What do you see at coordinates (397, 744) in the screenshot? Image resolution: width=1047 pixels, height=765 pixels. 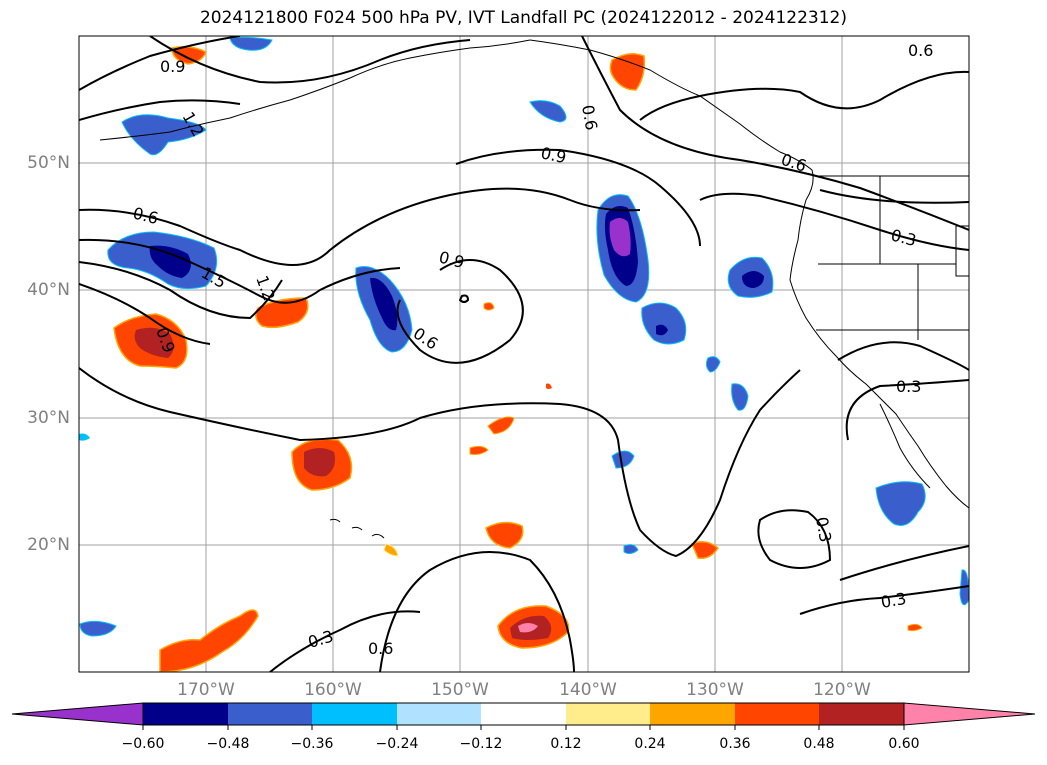 I see `colorbar-tick-label: −0.24` at bounding box center [397, 744].